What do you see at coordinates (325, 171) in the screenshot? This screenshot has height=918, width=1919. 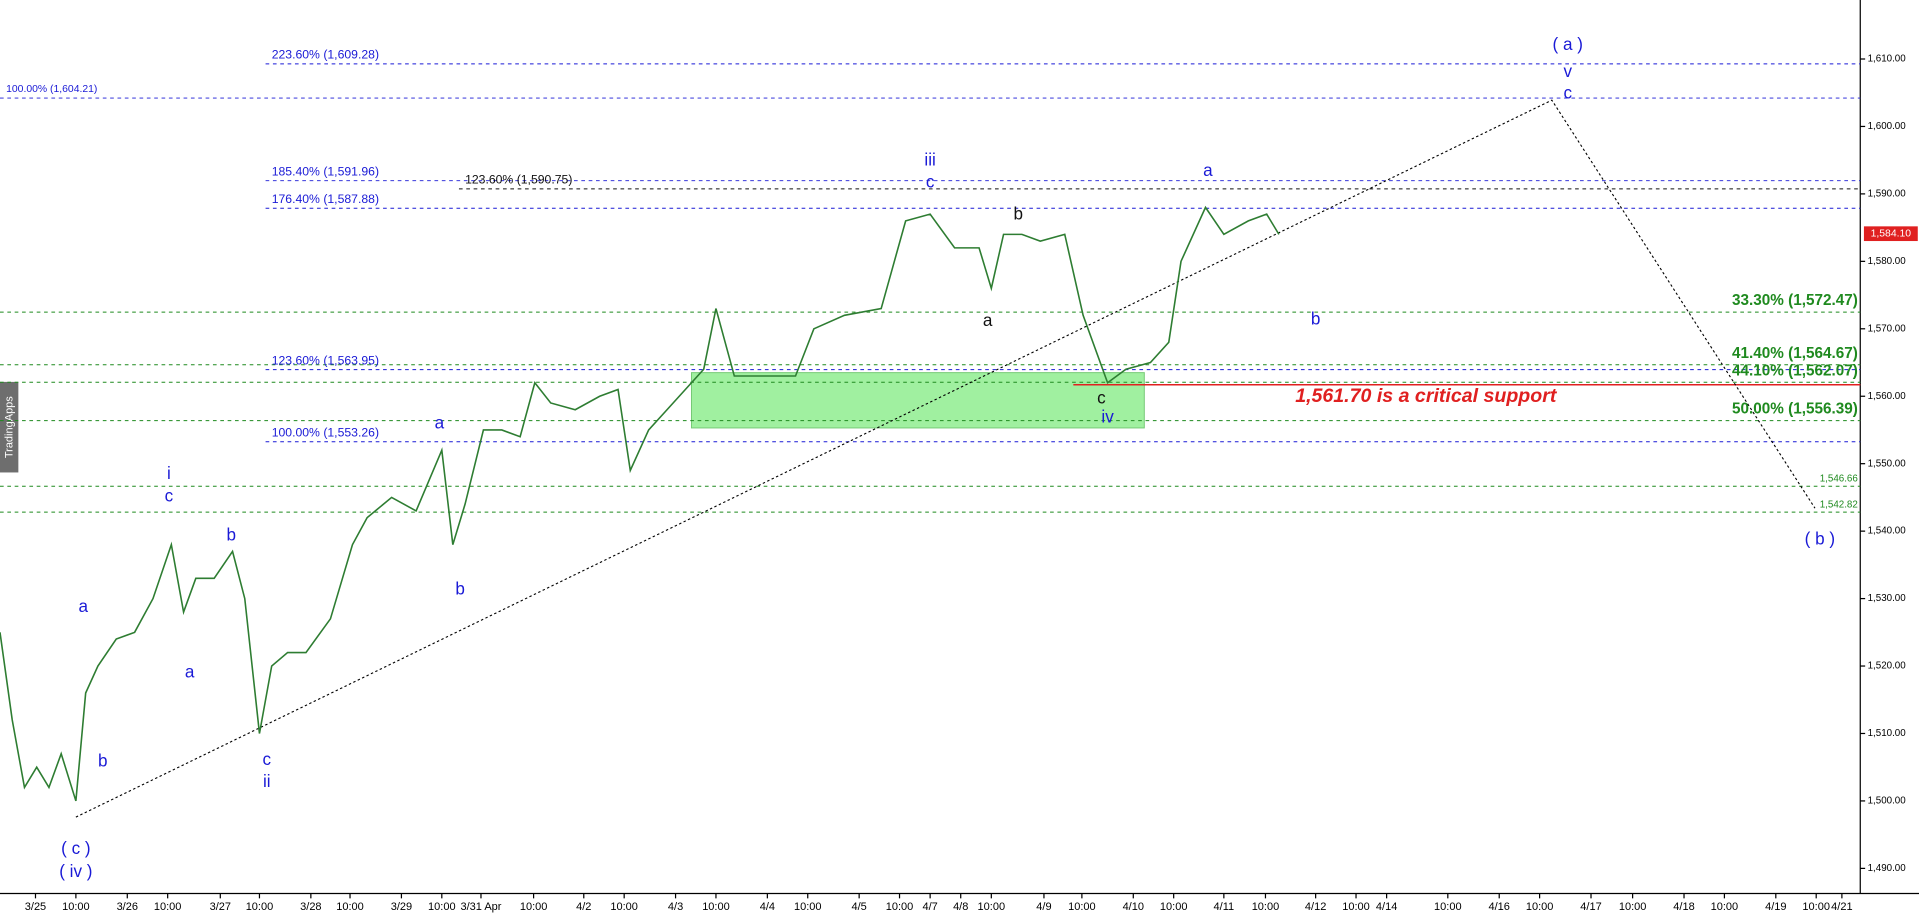 I see `fib-label: 185.40% (1,591.96)` at bounding box center [325, 171].